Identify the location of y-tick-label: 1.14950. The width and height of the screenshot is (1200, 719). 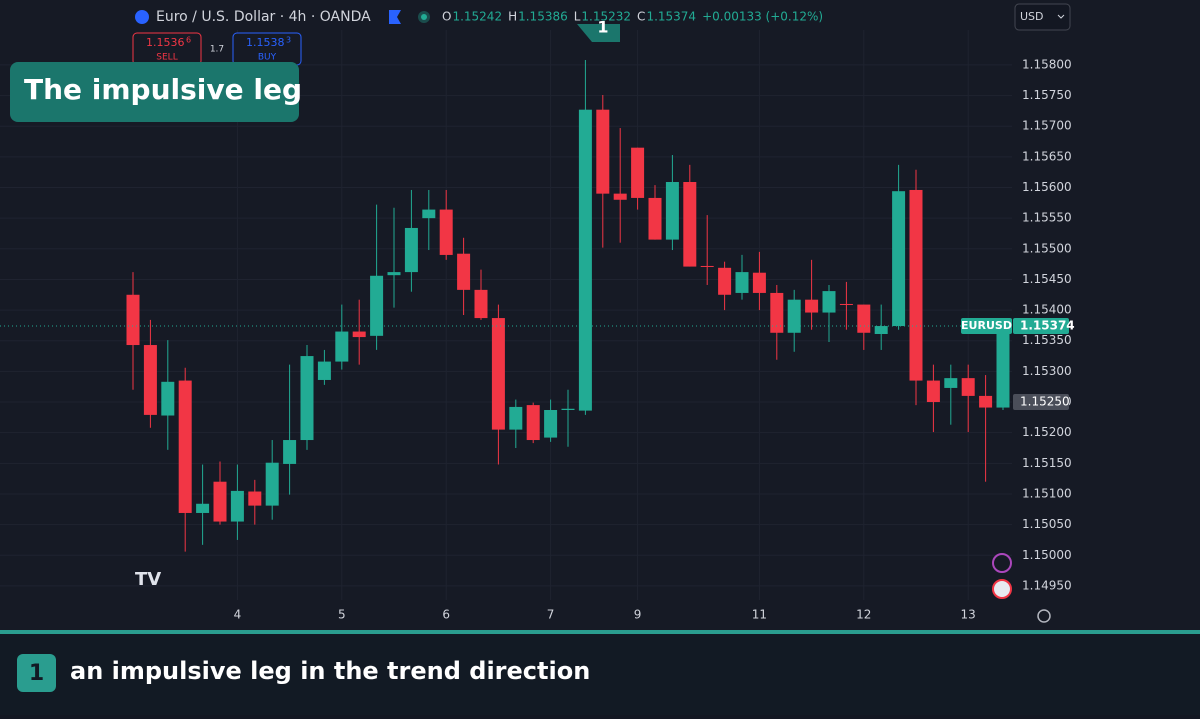
(1047, 585).